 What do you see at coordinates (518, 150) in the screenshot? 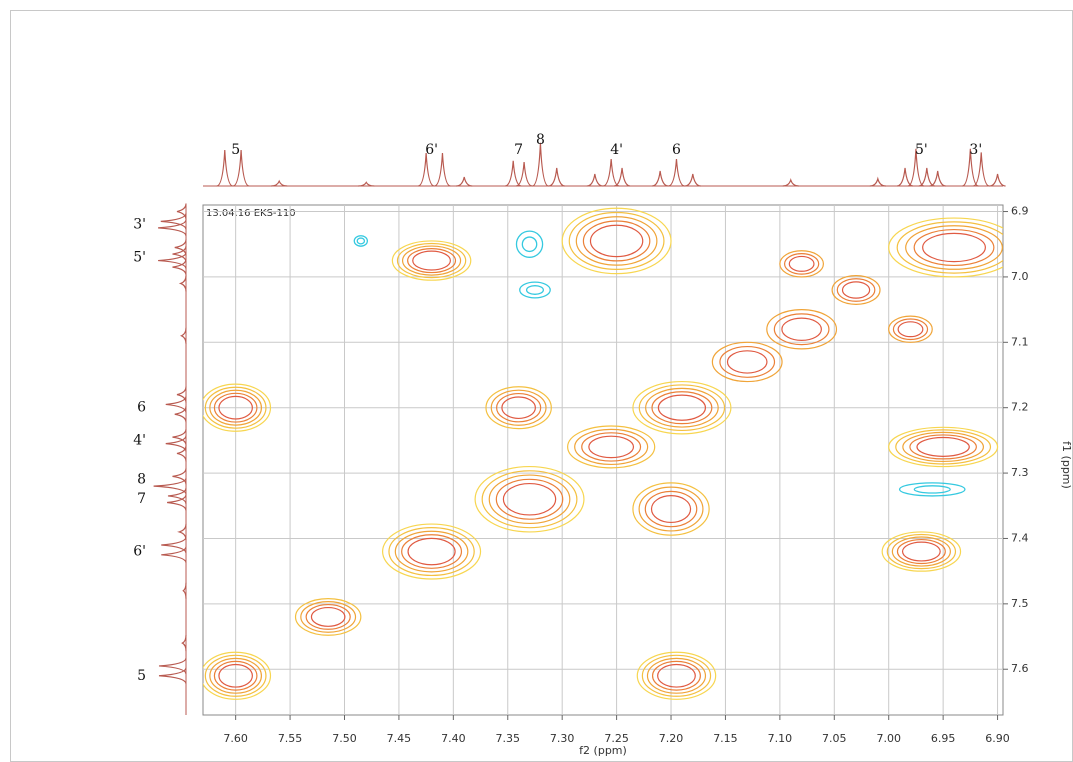
I see `peak-label: 7` at bounding box center [518, 150].